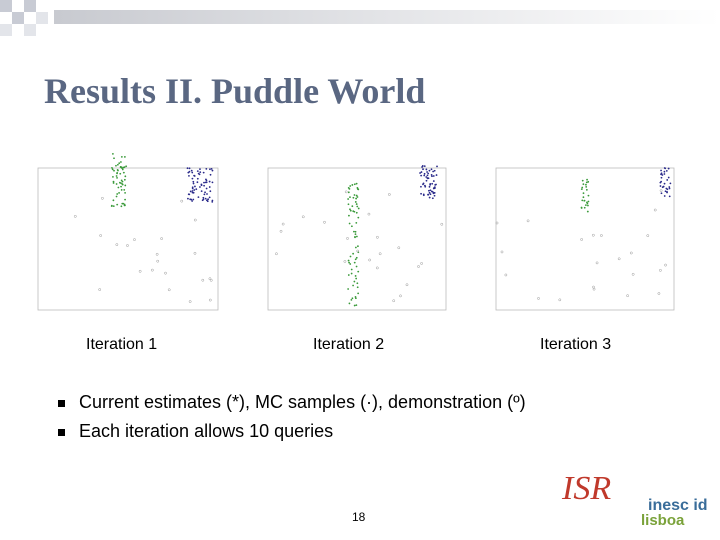 The width and height of the screenshot is (720, 540). I want to click on logo: ISR, so click(587, 488).